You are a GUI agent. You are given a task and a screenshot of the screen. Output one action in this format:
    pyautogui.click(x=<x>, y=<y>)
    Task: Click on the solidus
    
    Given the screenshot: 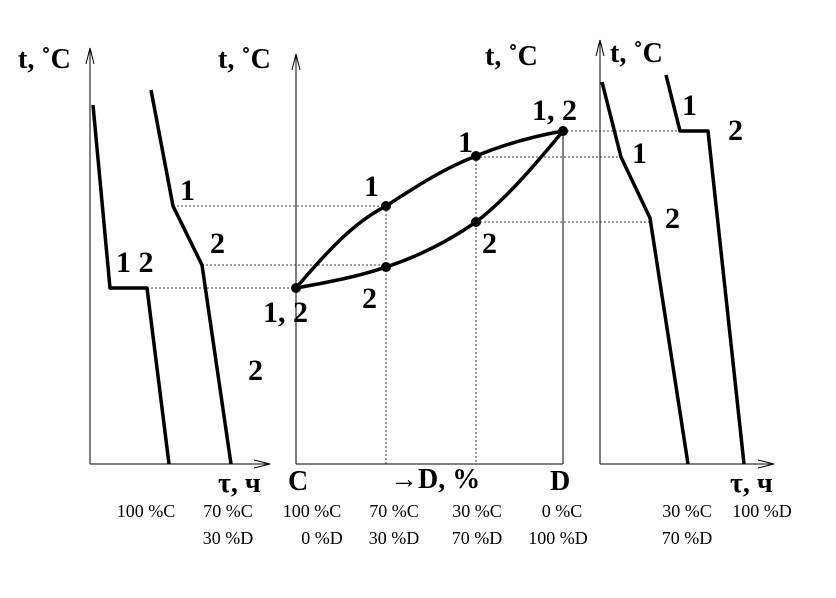 What is the action you would take?
    pyautogui.click(x=430, y=209)
    